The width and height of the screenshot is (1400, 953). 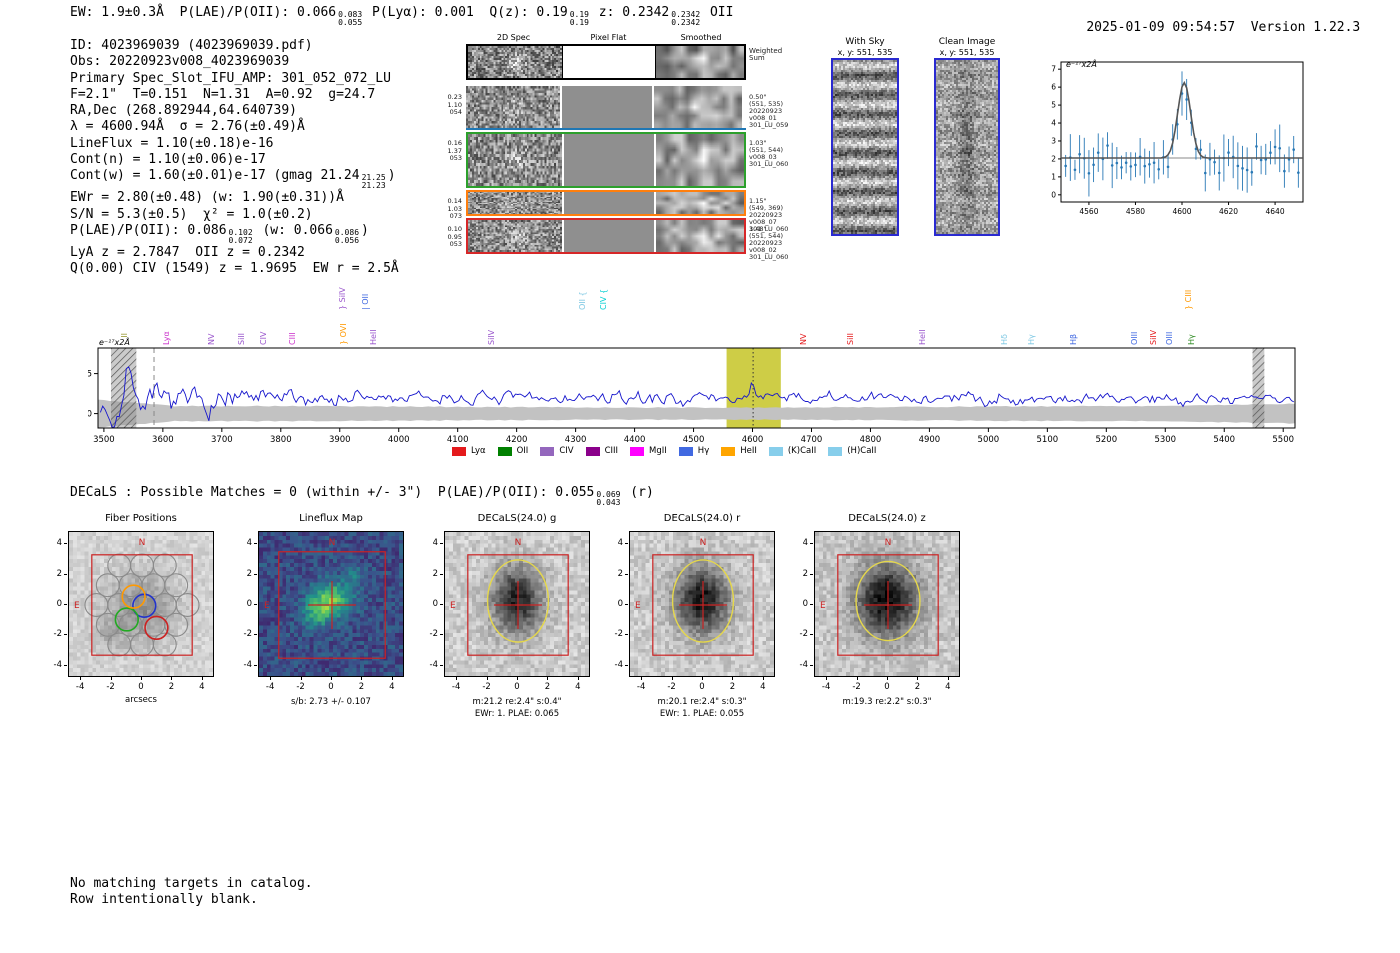 I want to click on svg-text: 3, so click(x=1053, y=140).